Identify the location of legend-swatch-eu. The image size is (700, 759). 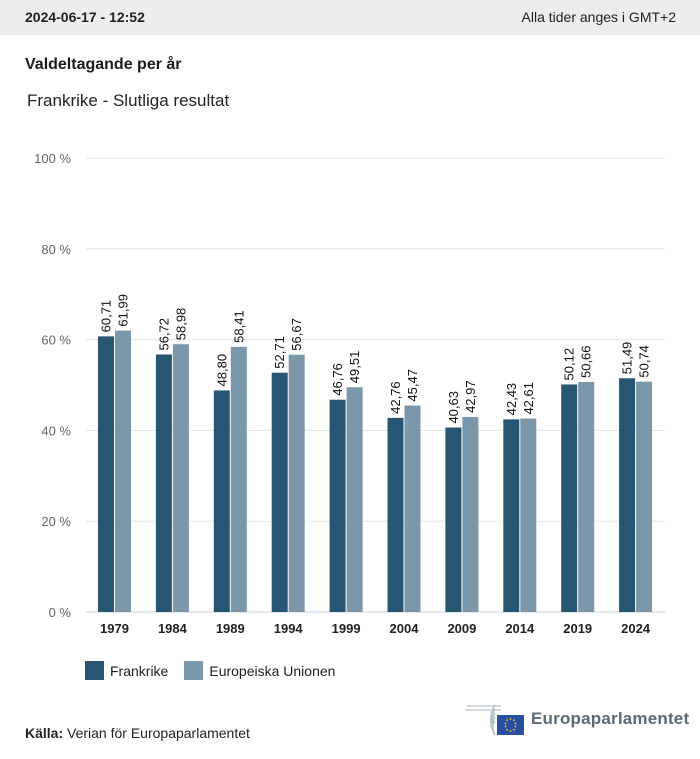
(194, 670).